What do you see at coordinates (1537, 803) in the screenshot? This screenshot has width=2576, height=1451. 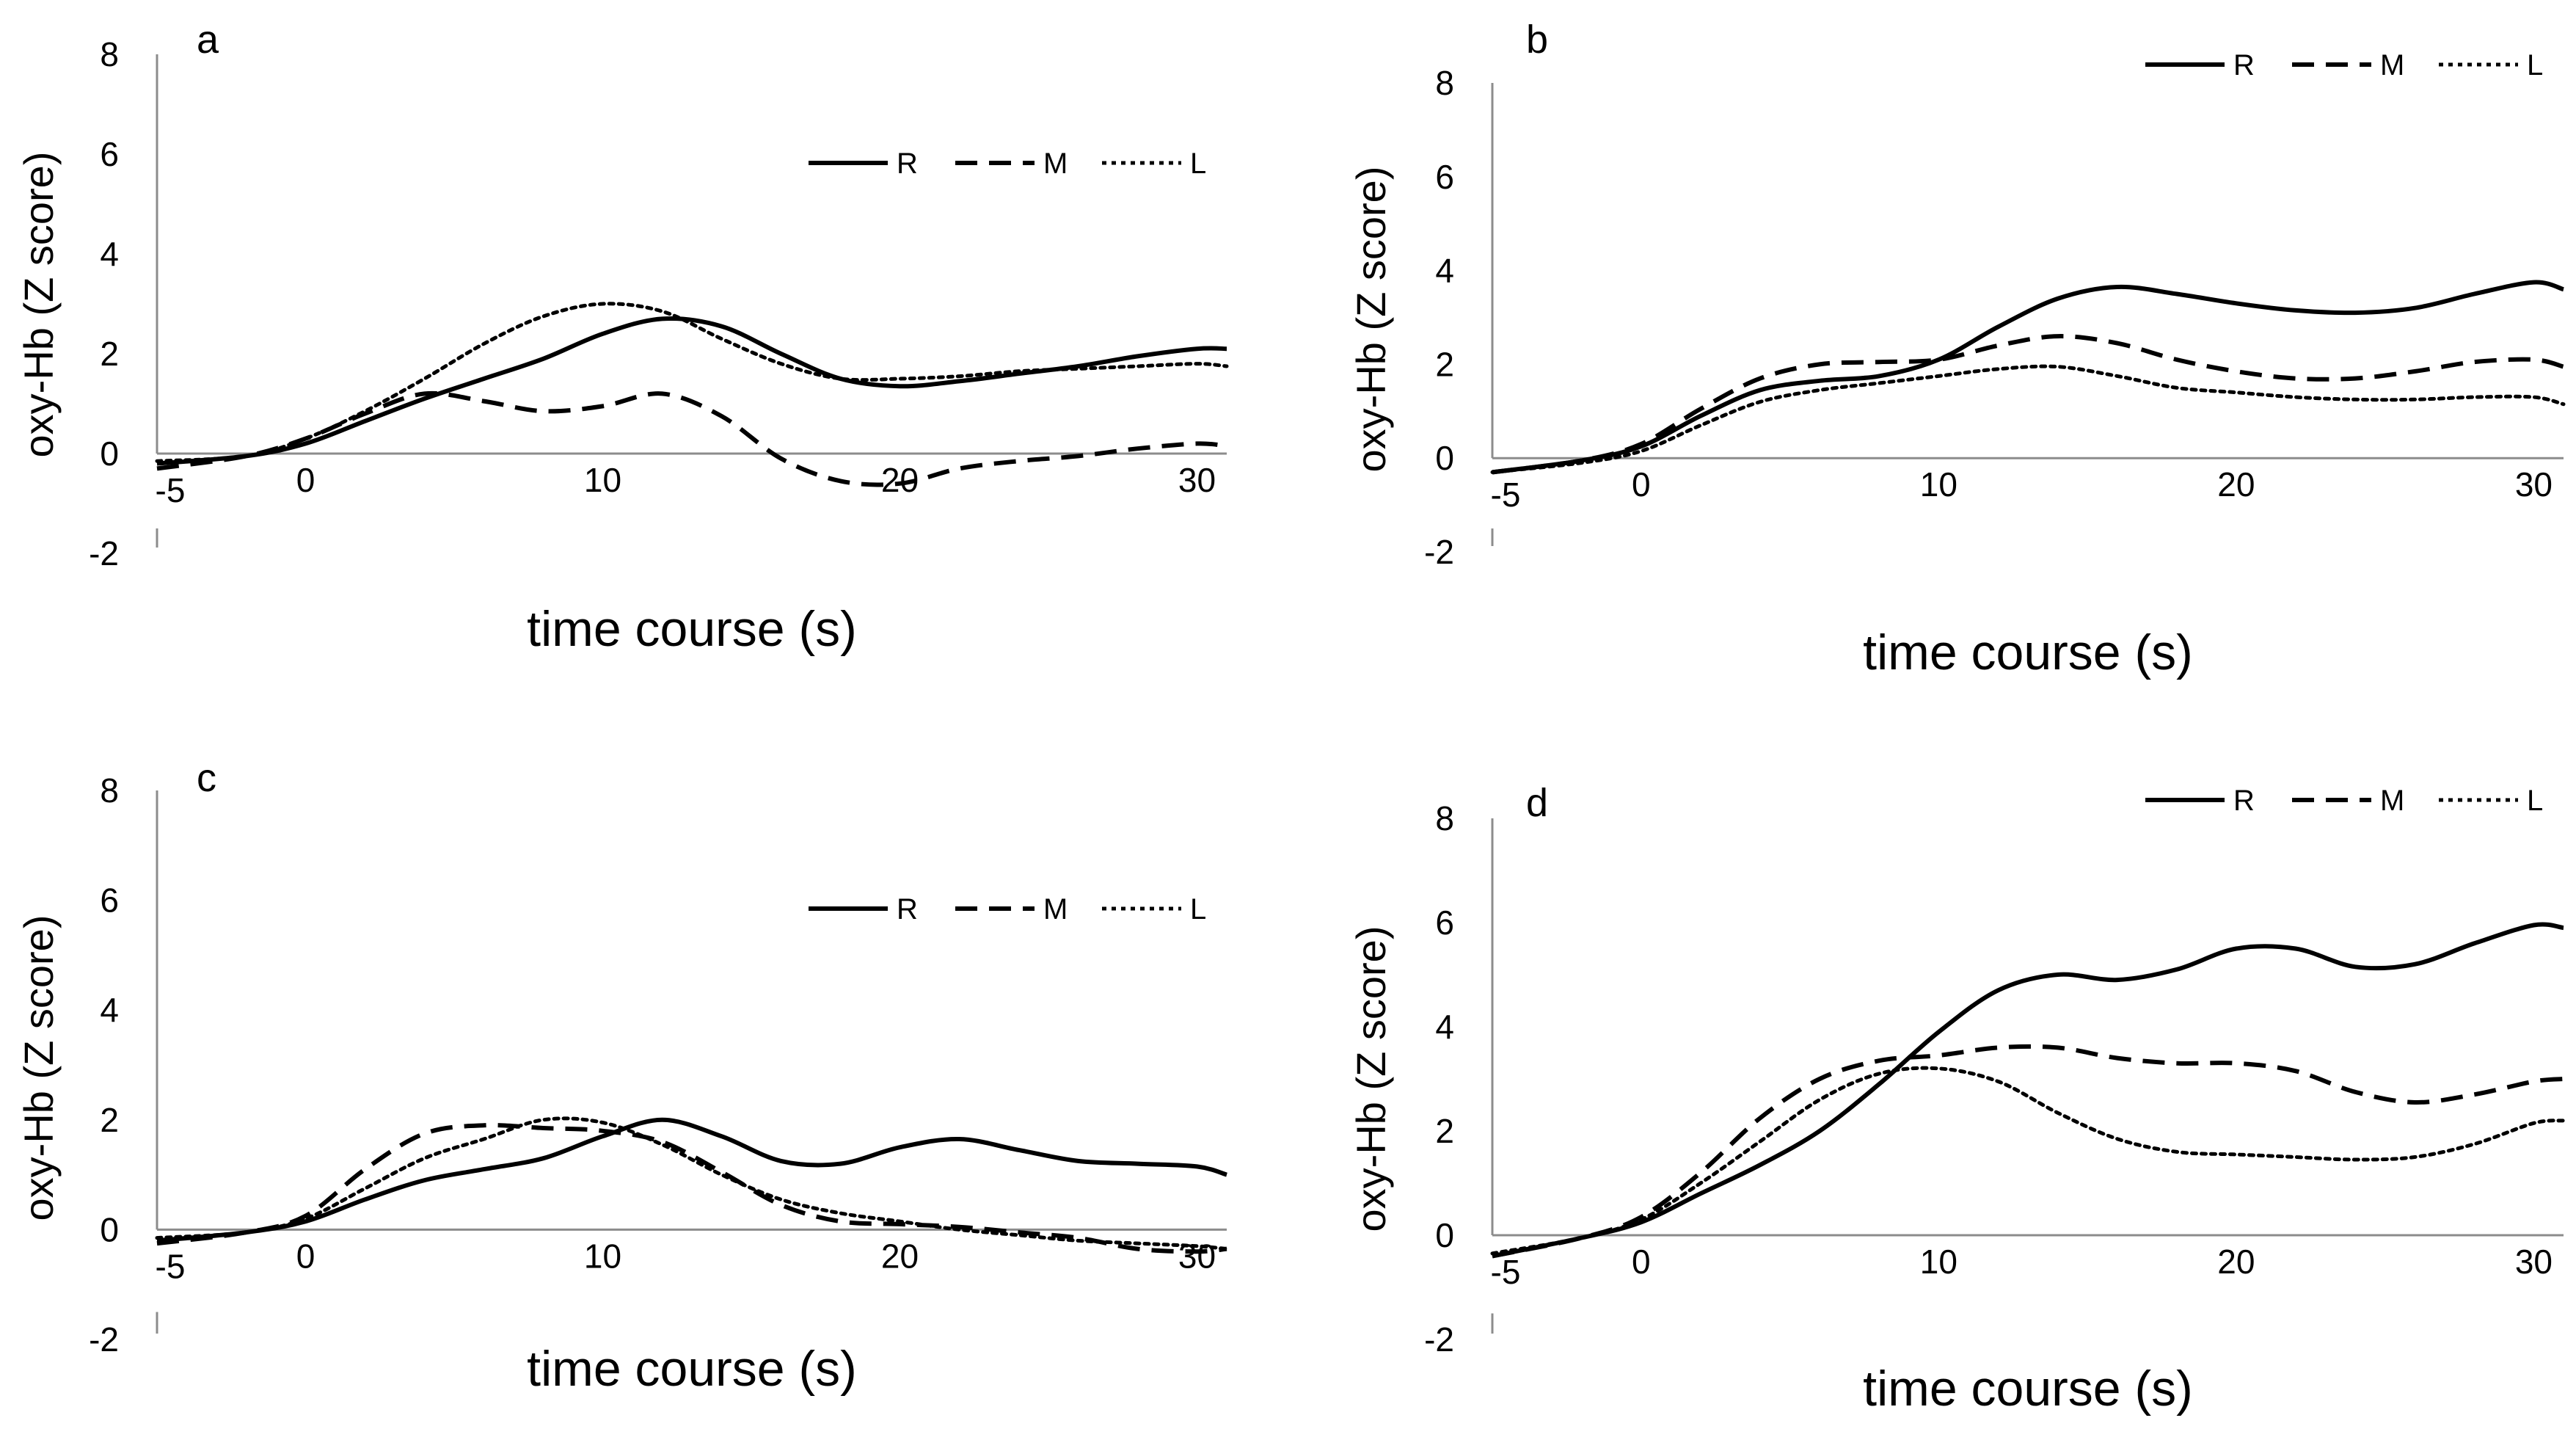 I see `panel-label: d` at bounding box center [1537, 803].